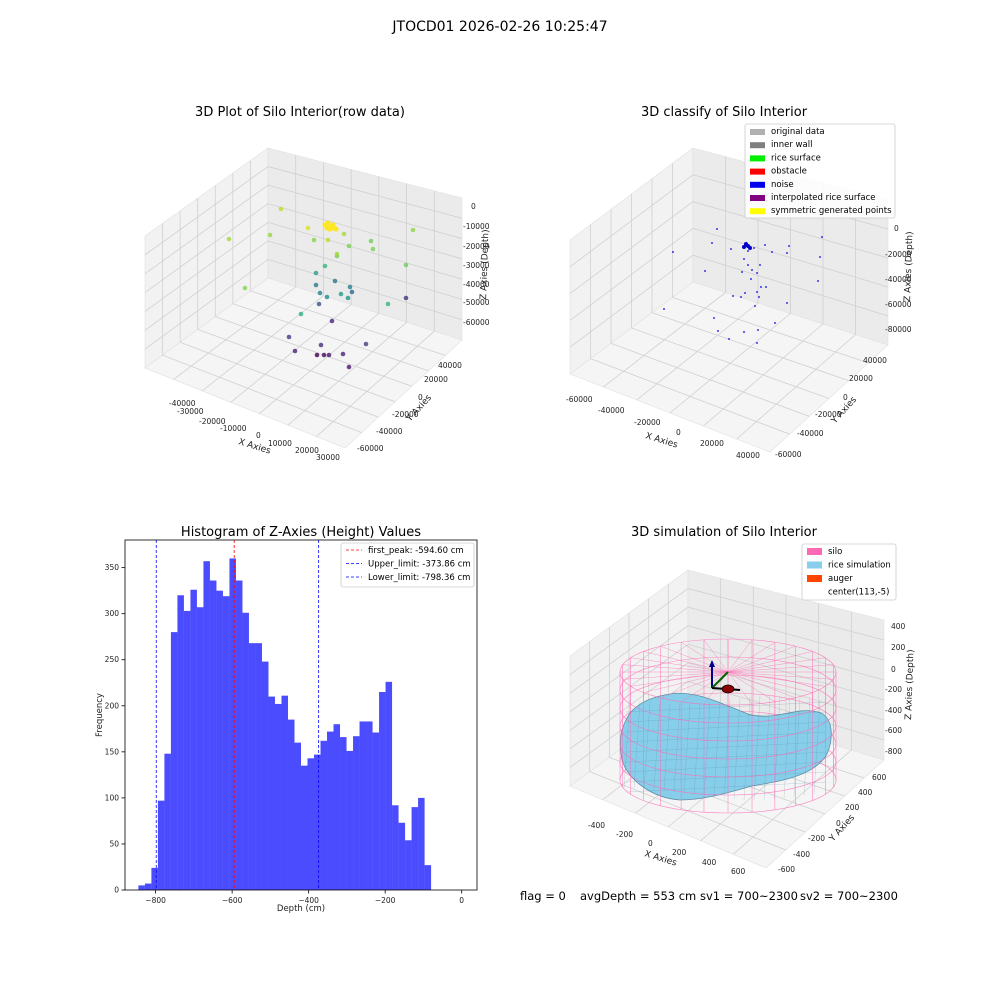 Image resolution: width=1000 pixels, height=1000 pixels. I want to click on sim-x-tick: 0, so click(650, 843).